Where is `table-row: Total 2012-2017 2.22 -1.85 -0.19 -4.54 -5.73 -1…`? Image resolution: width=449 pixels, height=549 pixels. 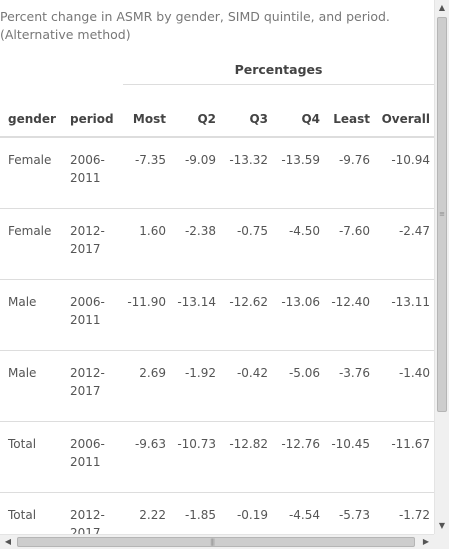 table-row: Total 2012-2017 2.22 -1.85 -0.19 -4.54 -5.73 -1… is located at coordinates (217, 513).